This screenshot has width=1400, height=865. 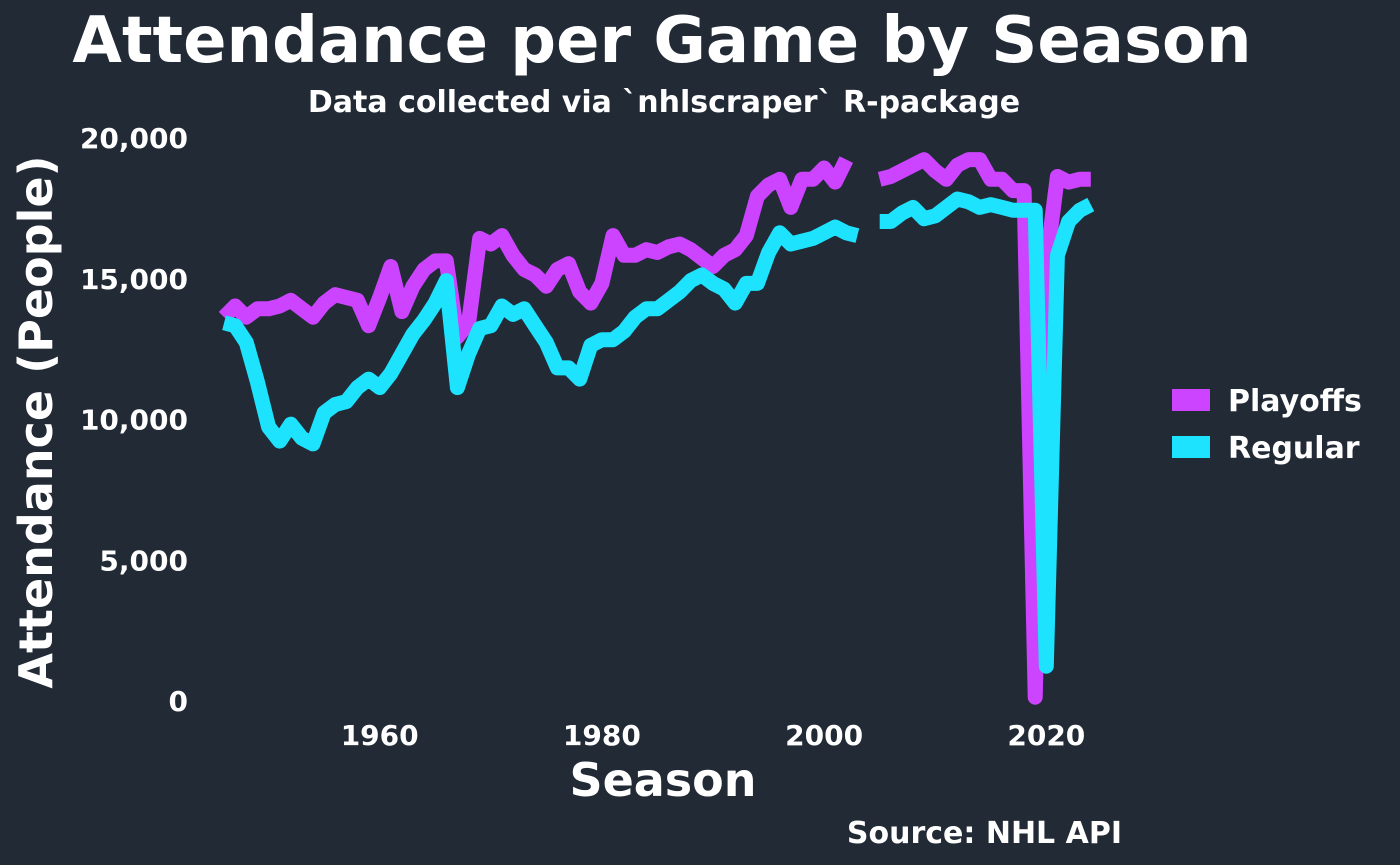 I want to click on legend-label-regular: Regular, so click(x=1294, y=448).